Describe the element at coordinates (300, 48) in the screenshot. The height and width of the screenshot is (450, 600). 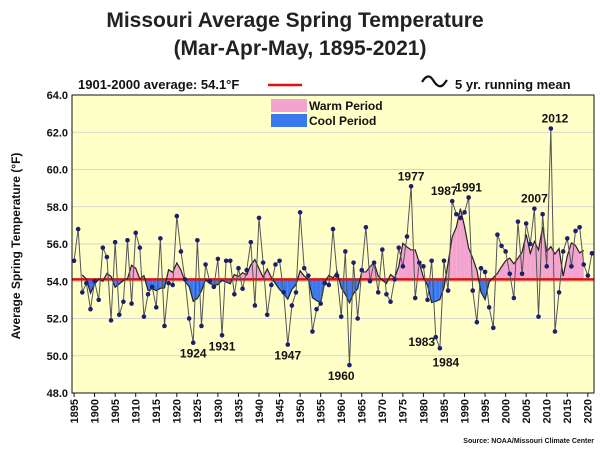
I see `chart-subtitle: (Mar-Apr-May, 1895-2021)` at that location.